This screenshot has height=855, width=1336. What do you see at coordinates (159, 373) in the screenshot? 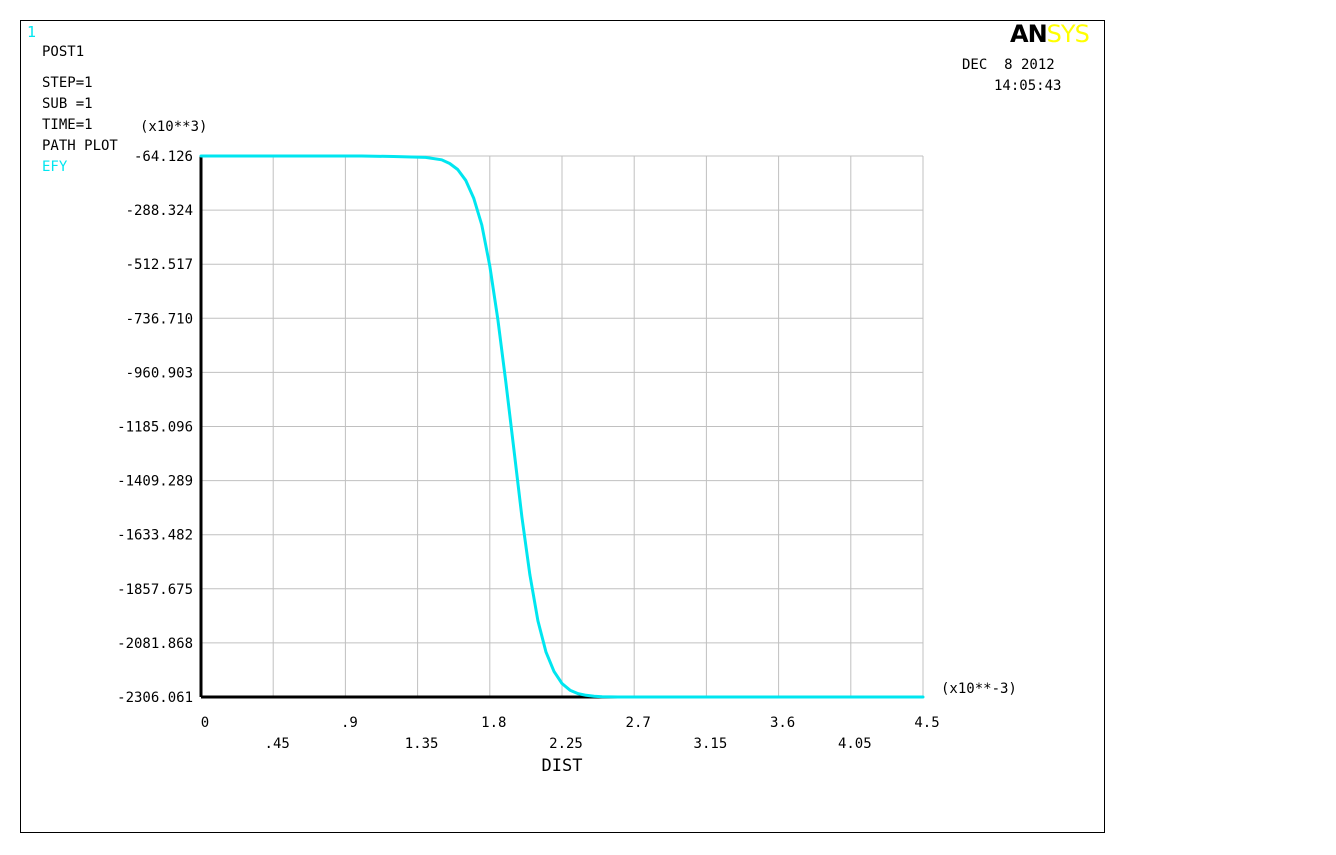
I see `y-tick-label: -960.903` at bounding box center [159, 373].